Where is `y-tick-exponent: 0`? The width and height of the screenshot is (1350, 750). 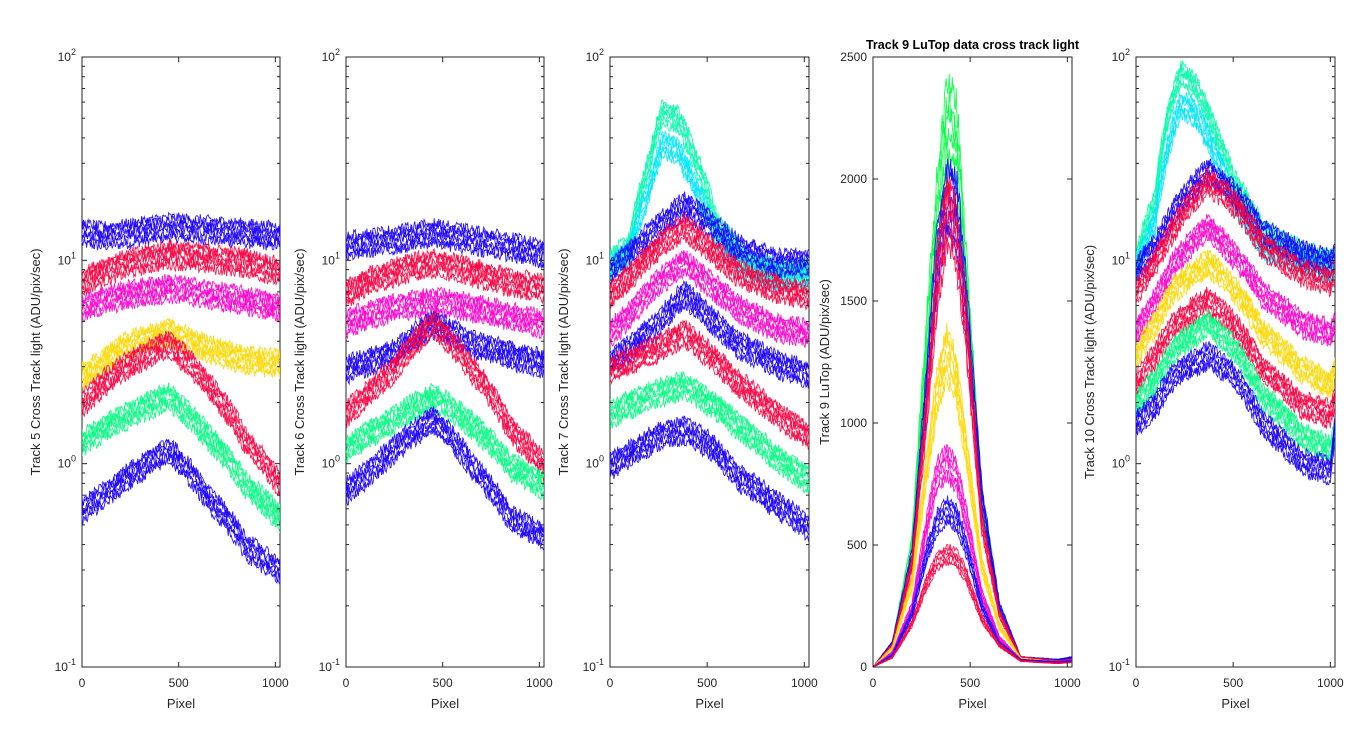 y-tick-exponent: 0 is located at coordinates (337, 459).